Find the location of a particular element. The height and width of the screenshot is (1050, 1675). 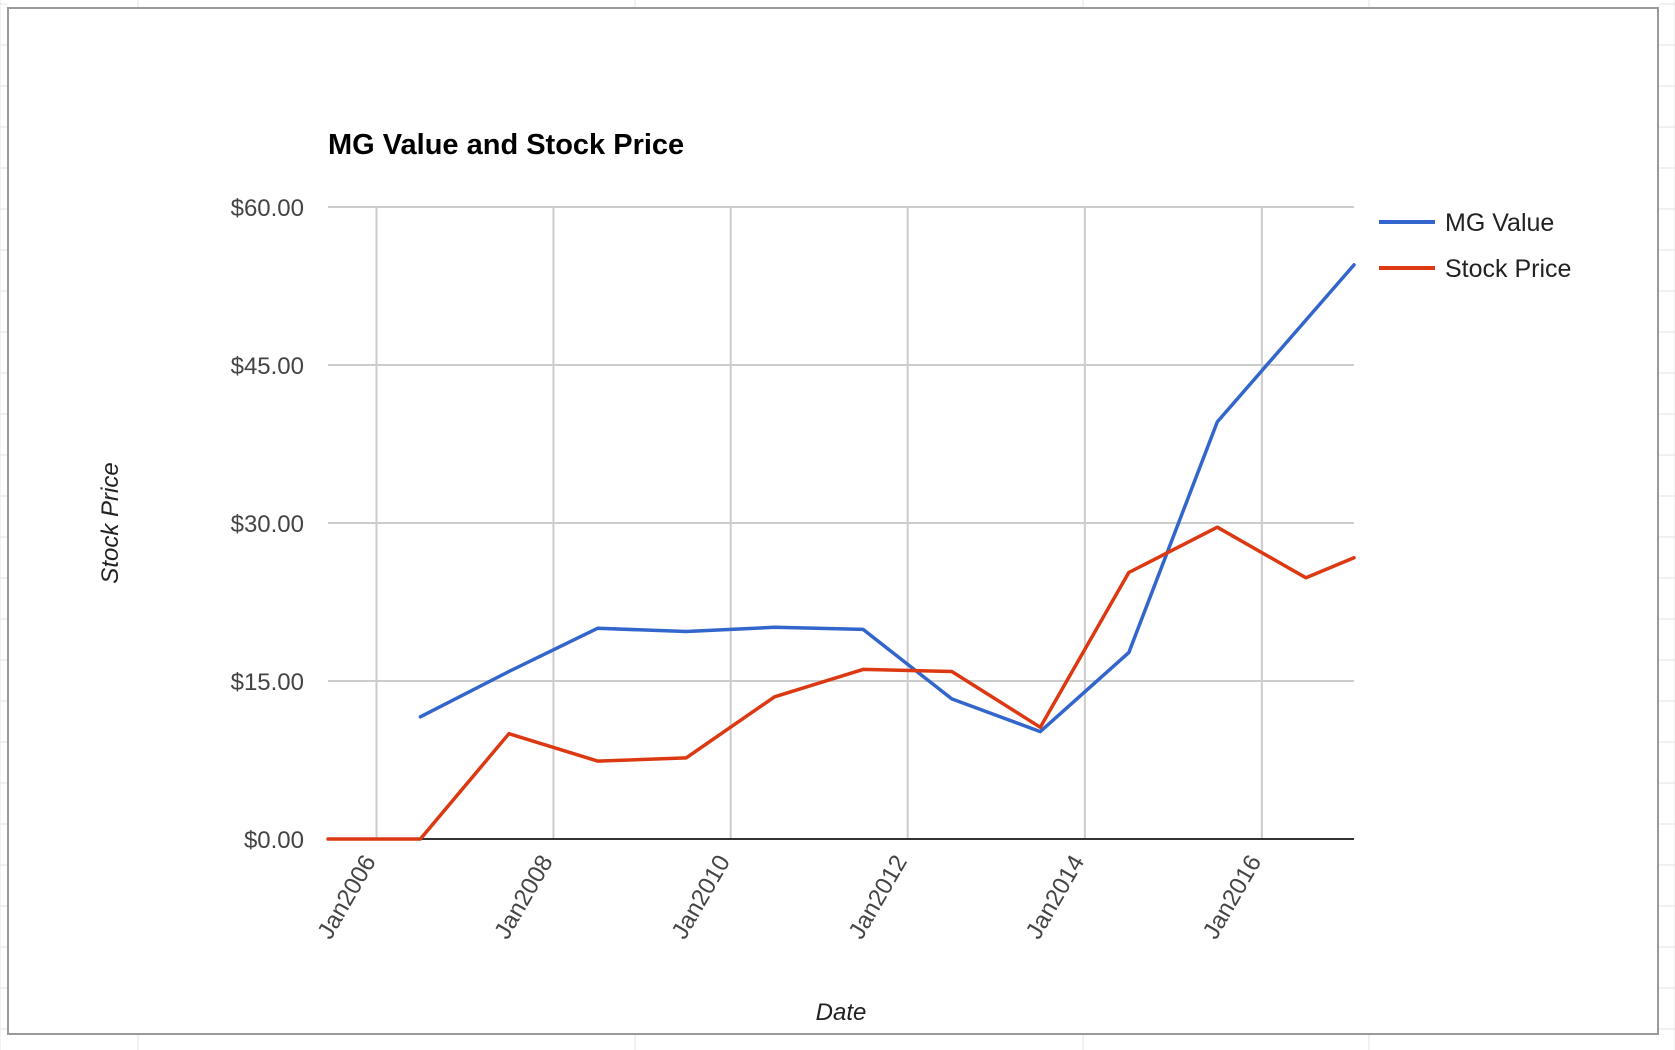

chart-title: MG Value and Stock Price is located at coordinates (506, 145).